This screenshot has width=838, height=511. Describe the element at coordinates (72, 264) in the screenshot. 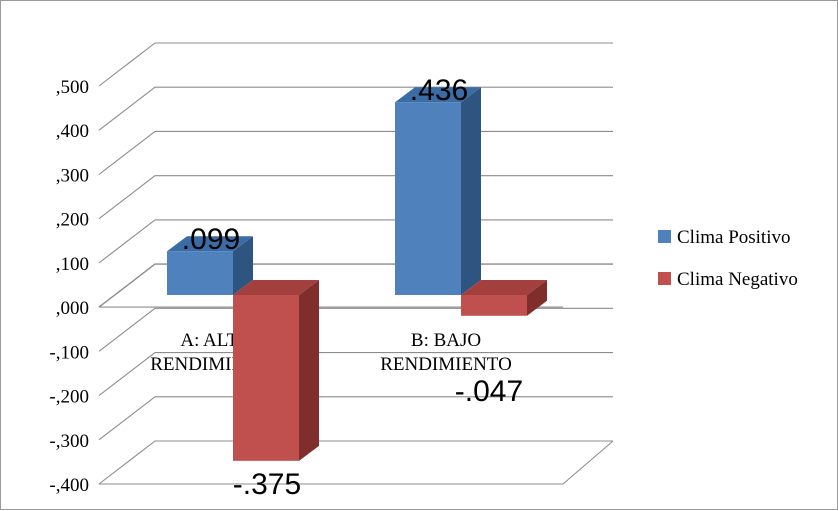

I see `y-tick-label: ,100` at that location.